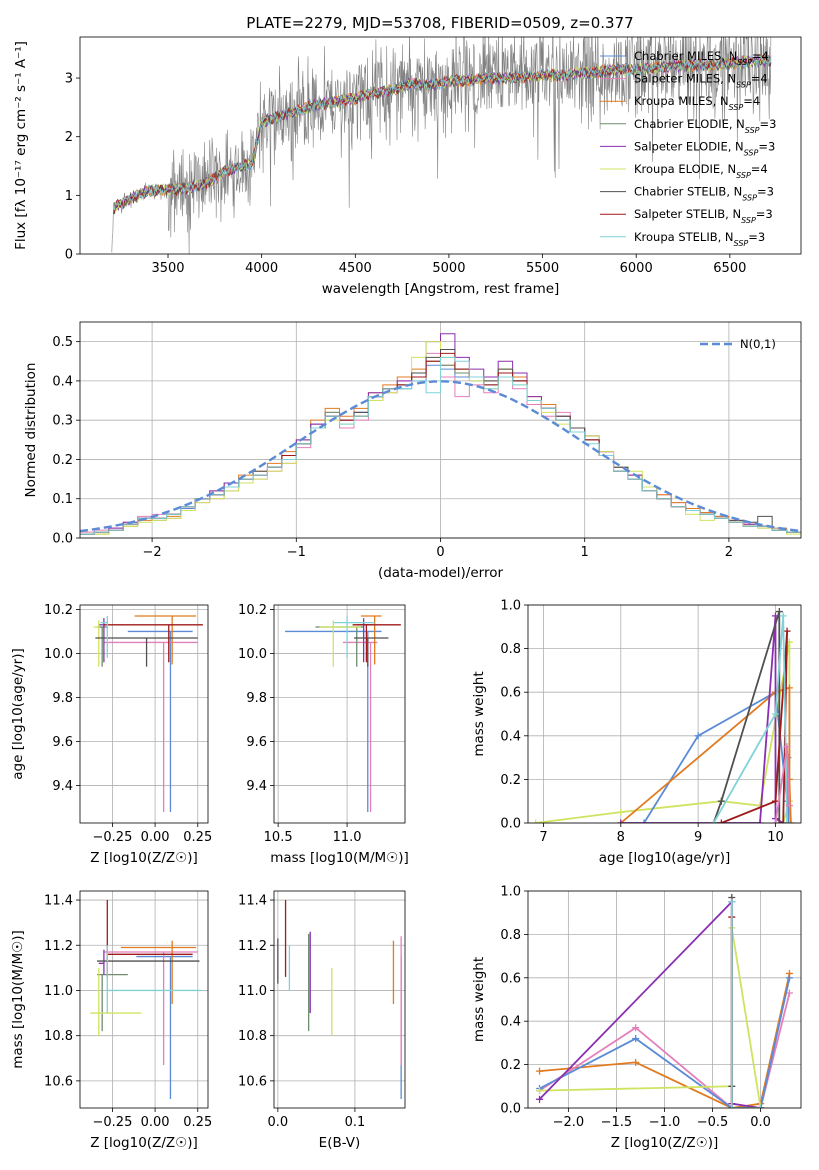 The image size is (819, 1170). I want to click on weight-line-salpeter-miles, so click(665, 1050).